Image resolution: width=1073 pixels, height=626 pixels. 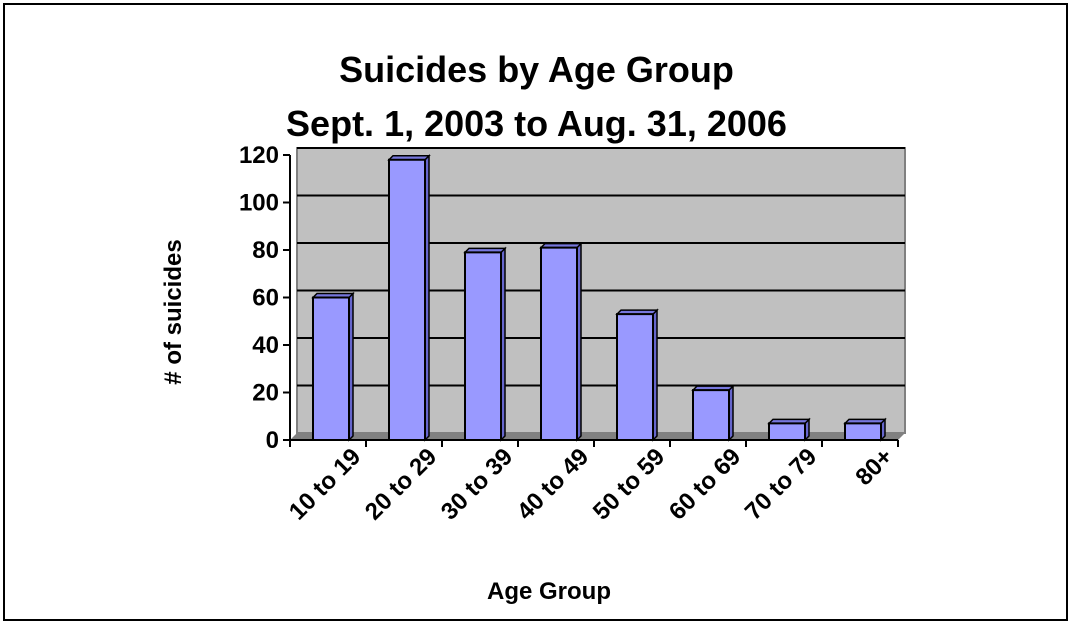 I want to click on x-tick-label: 70 to 79, so click(x=781, y=484).